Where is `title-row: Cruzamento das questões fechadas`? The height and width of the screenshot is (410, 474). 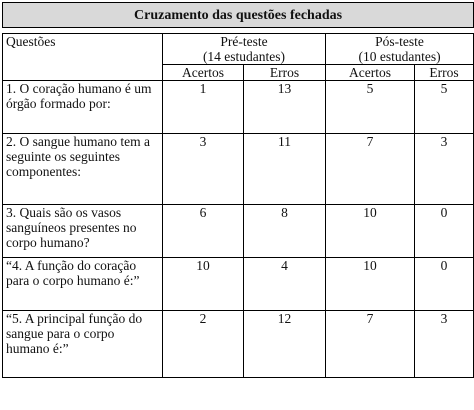
title-row: Cruzamento das questões fechadas is located at coordinates (237, 15).